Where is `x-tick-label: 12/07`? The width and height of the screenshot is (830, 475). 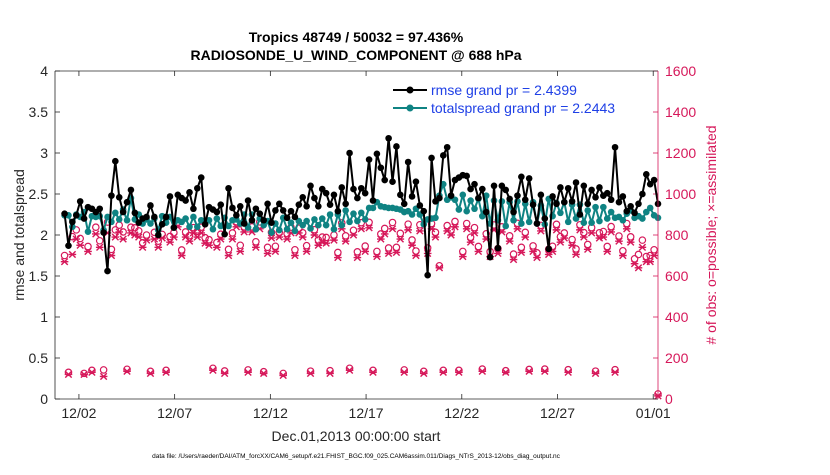
x-tick-label: 12/07 is located at coordinates (174, 413).